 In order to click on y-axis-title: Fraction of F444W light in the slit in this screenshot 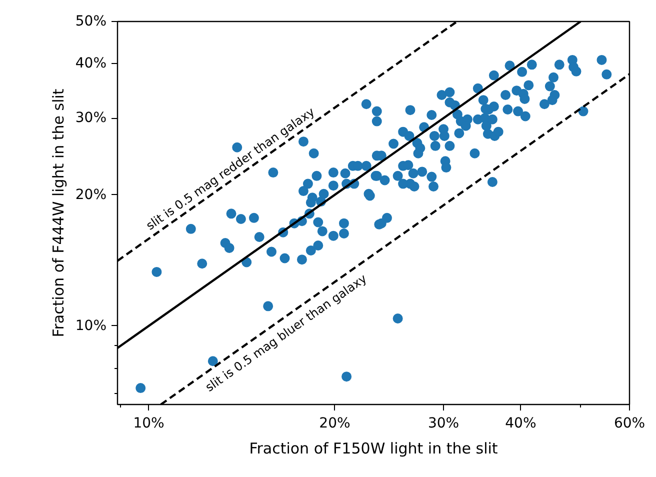, I will do `click(58, 213)`.